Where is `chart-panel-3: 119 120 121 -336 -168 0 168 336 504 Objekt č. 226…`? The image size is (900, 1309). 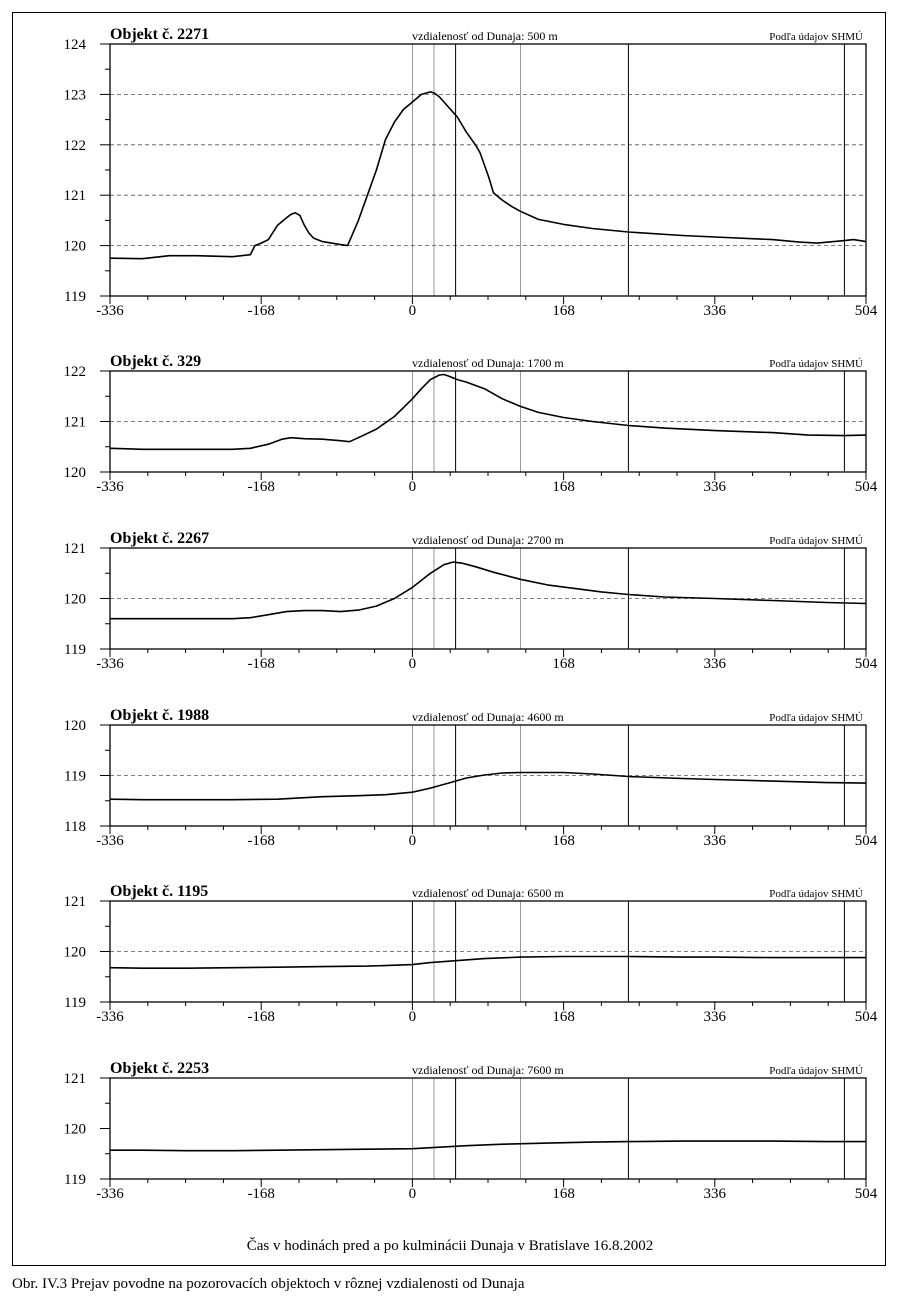 chart-panel-3: 119 120 121 -336 -168 0 168 336 504 Objekt č. 226… is located at coordinates (471, 601).